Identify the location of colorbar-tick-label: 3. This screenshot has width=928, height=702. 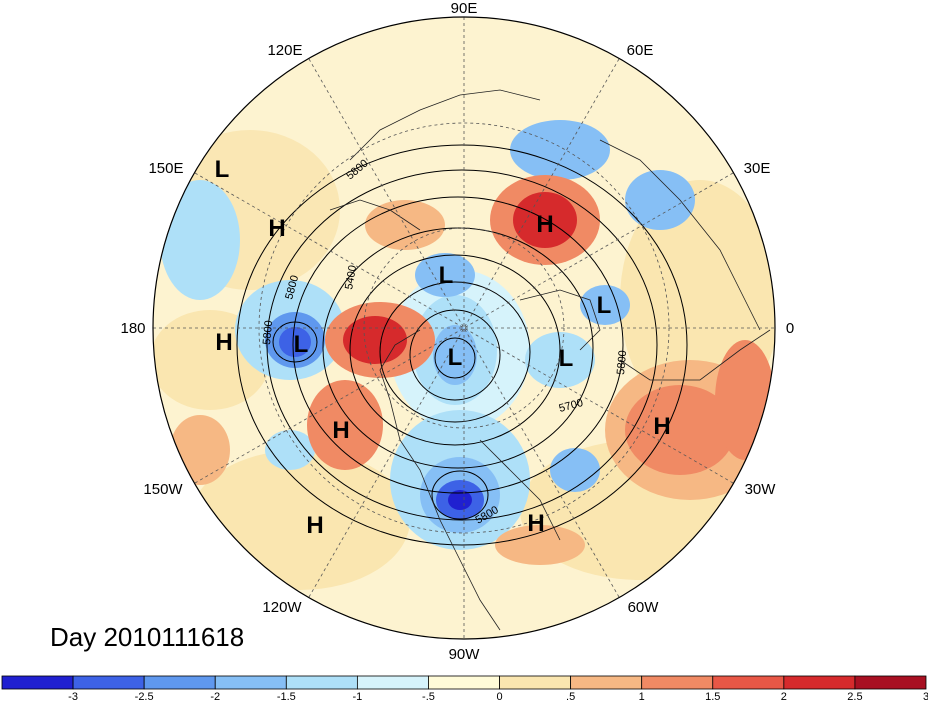
(925, 696).